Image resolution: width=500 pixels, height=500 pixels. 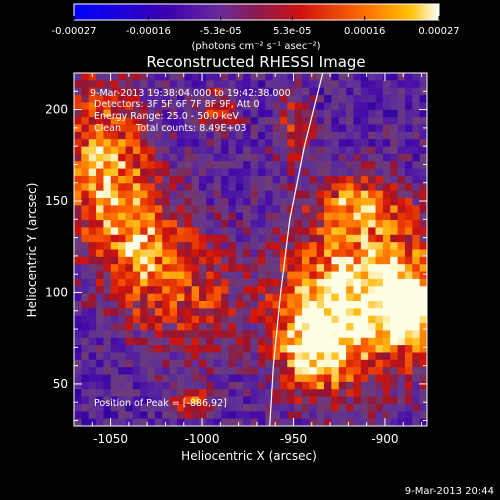 I want to click on y-axis-label: Heliocentric Y (arcsec), so click(x=32, y=250).